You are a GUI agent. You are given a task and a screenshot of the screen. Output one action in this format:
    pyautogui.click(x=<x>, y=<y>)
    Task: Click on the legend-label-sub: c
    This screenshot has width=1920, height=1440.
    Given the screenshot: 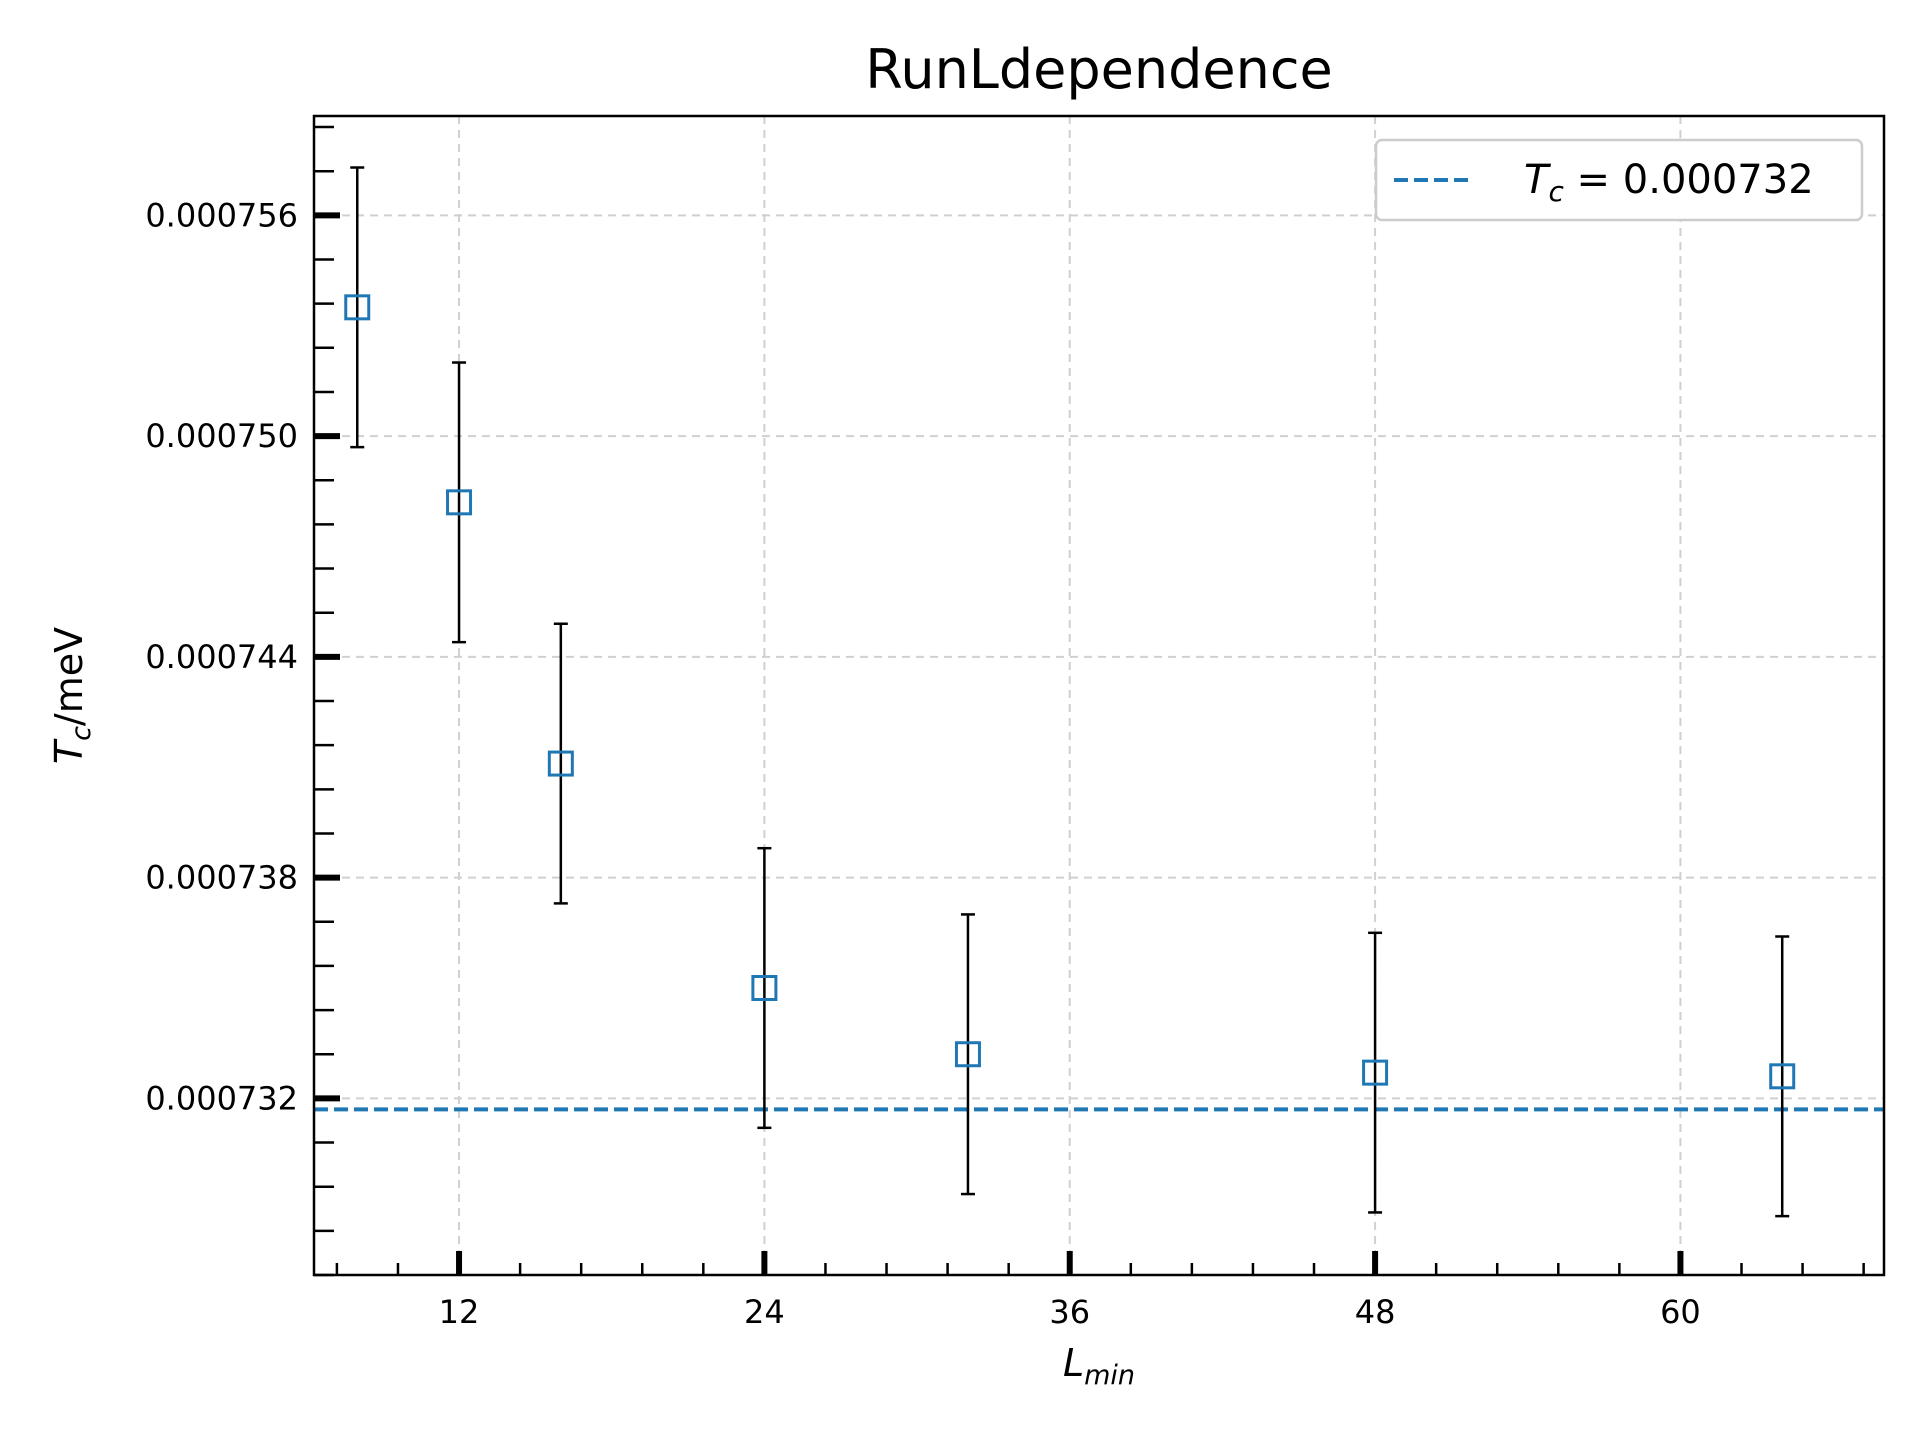 What is the action you would take?
    pyautogui.click(x=1556, y=191)
    